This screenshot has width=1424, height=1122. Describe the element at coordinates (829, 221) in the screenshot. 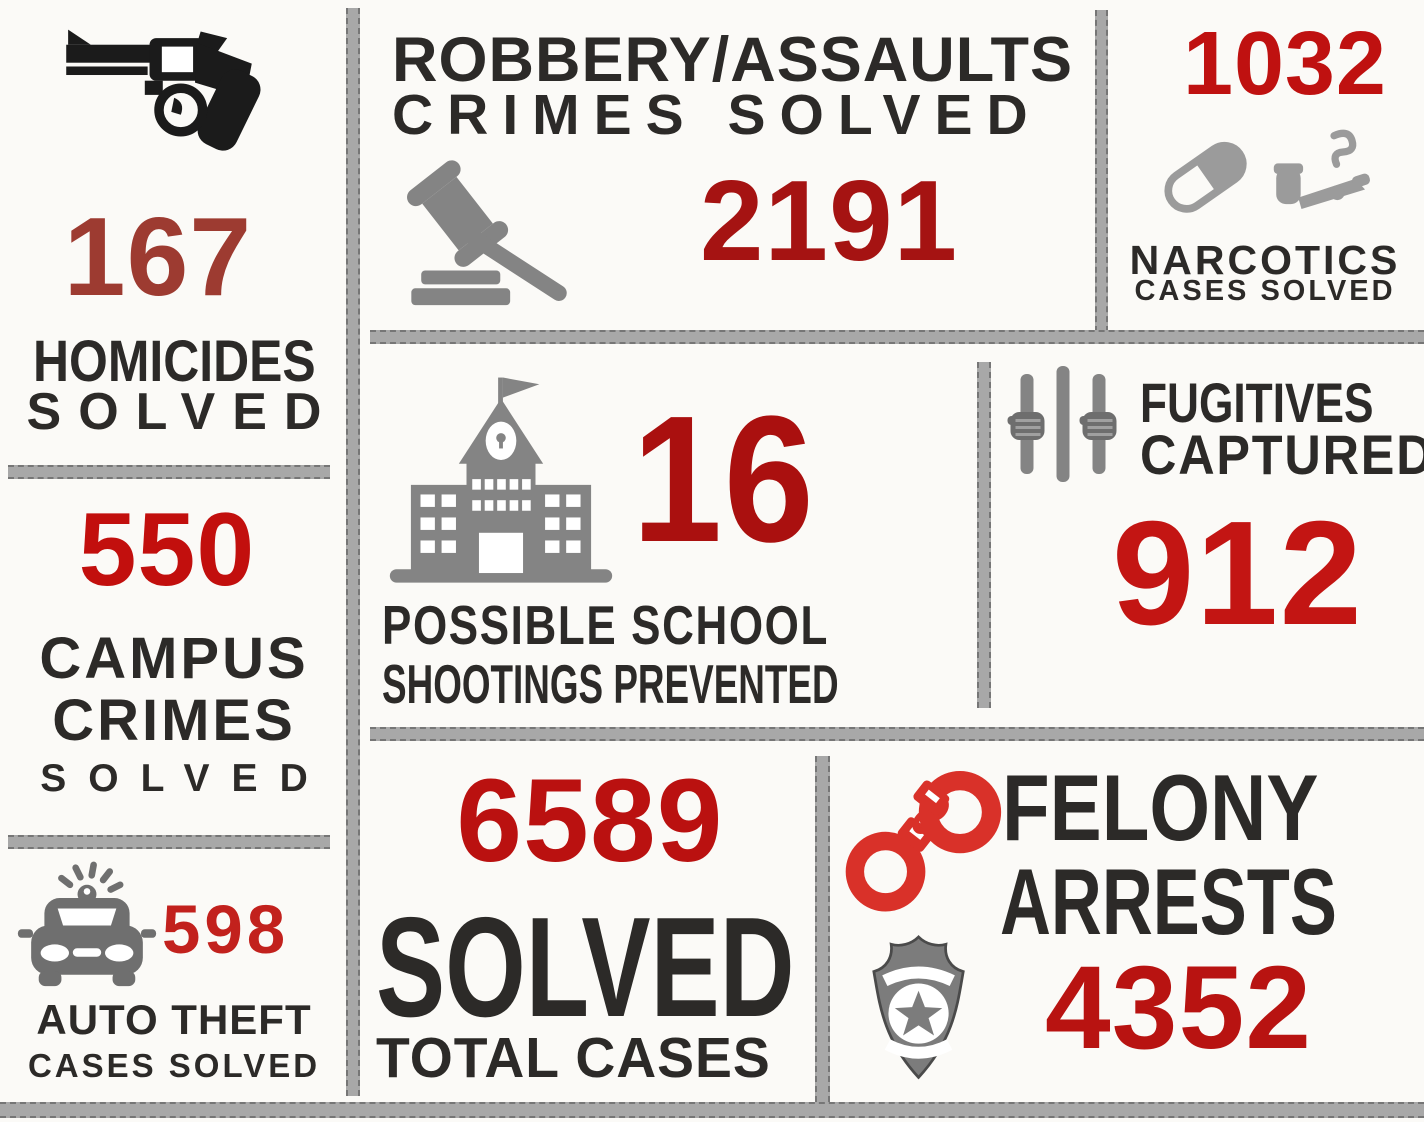

I see `robbery-value: 2191` at that location.